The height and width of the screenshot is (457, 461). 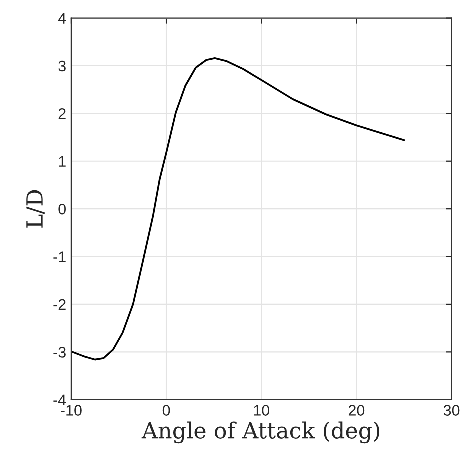 What do you see at coordinates (60, 400) in the screenshot?
I see `y-tick-label: -4` at bounding box center [60, 400].